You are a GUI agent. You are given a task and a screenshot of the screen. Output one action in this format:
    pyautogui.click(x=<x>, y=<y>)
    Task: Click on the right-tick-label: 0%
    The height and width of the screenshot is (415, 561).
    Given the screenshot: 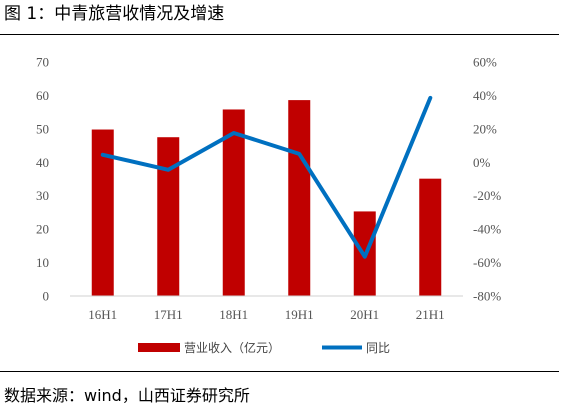 What is the action you would take?
    pyautogui.click(x=482, y=162)
    